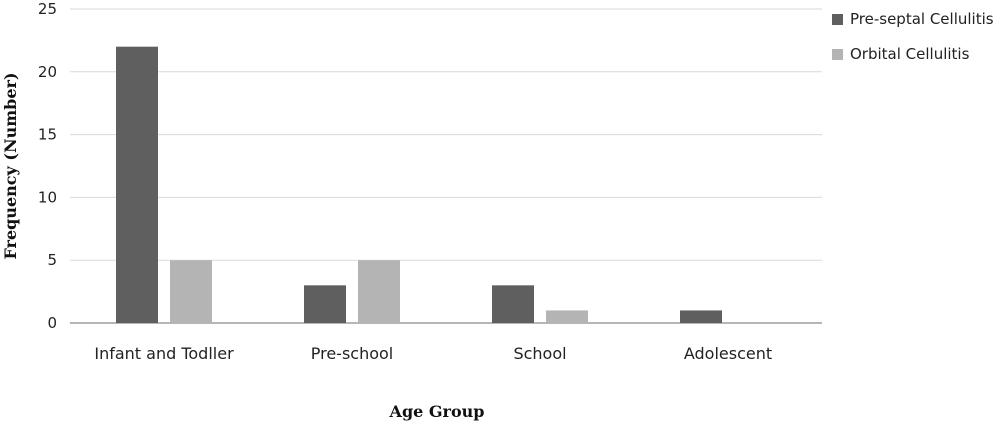 The width and height of the screenshot is (1000, 425). Describe the element at coordinates (164, 353) in the screenshot. I see `x-category-label: Infant and Todller` at that location.